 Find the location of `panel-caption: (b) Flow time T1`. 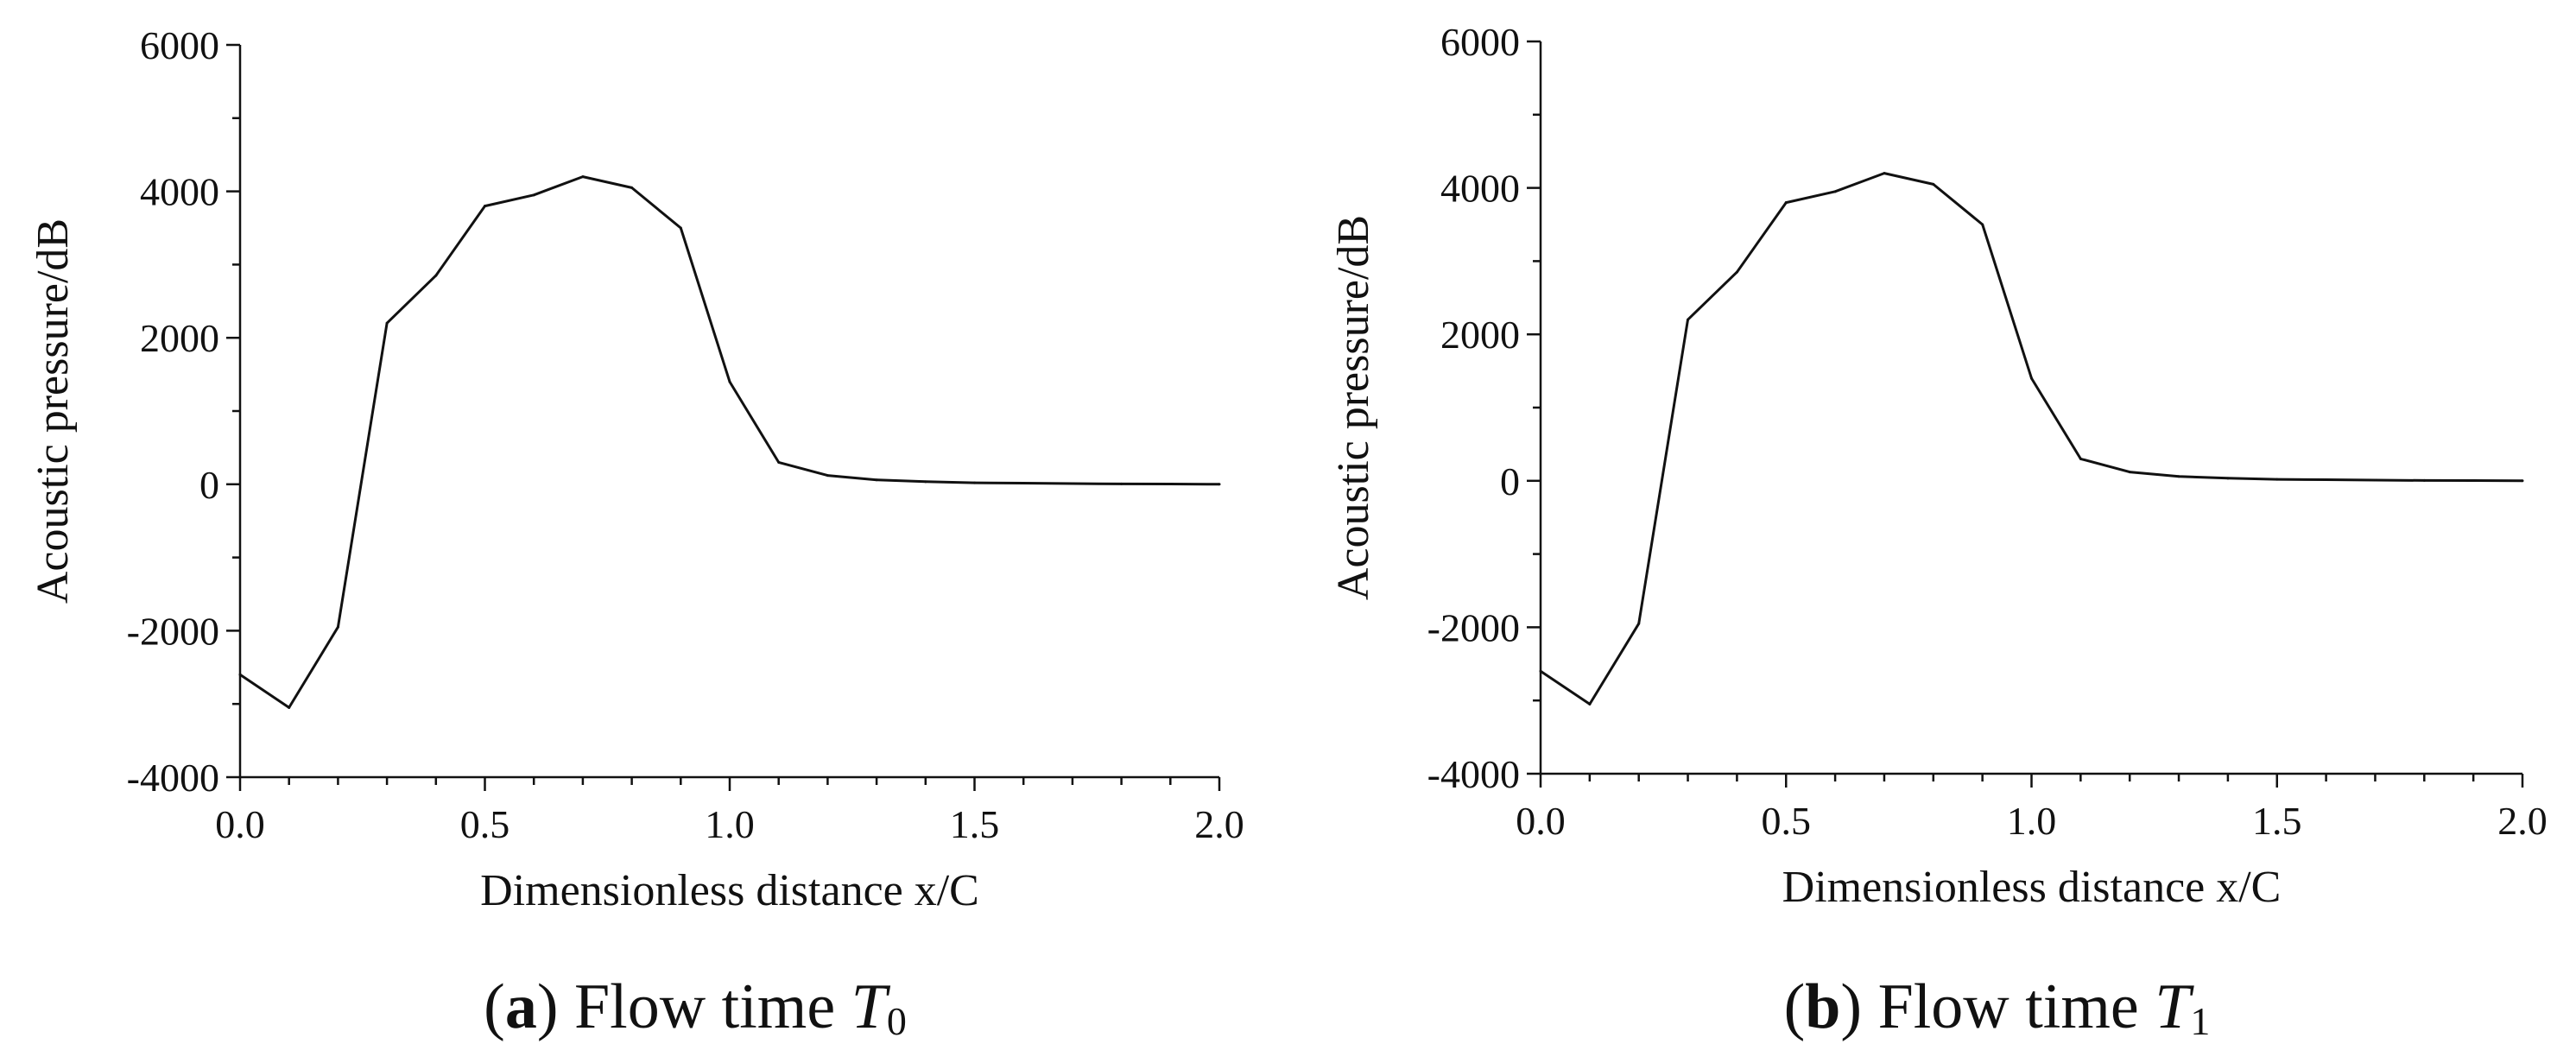

panel-caption: (b) Flow time T1 is located at coordinates (1997, 1007).